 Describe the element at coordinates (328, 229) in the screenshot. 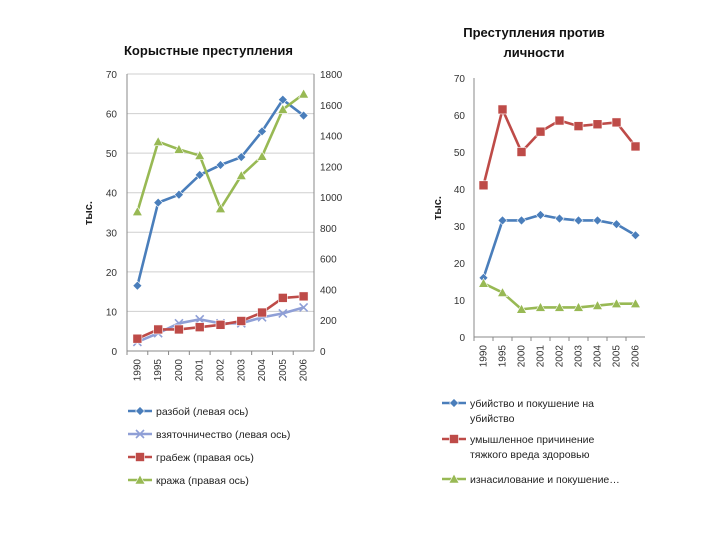

I see `right-axis-tick-label: 800` at that location.